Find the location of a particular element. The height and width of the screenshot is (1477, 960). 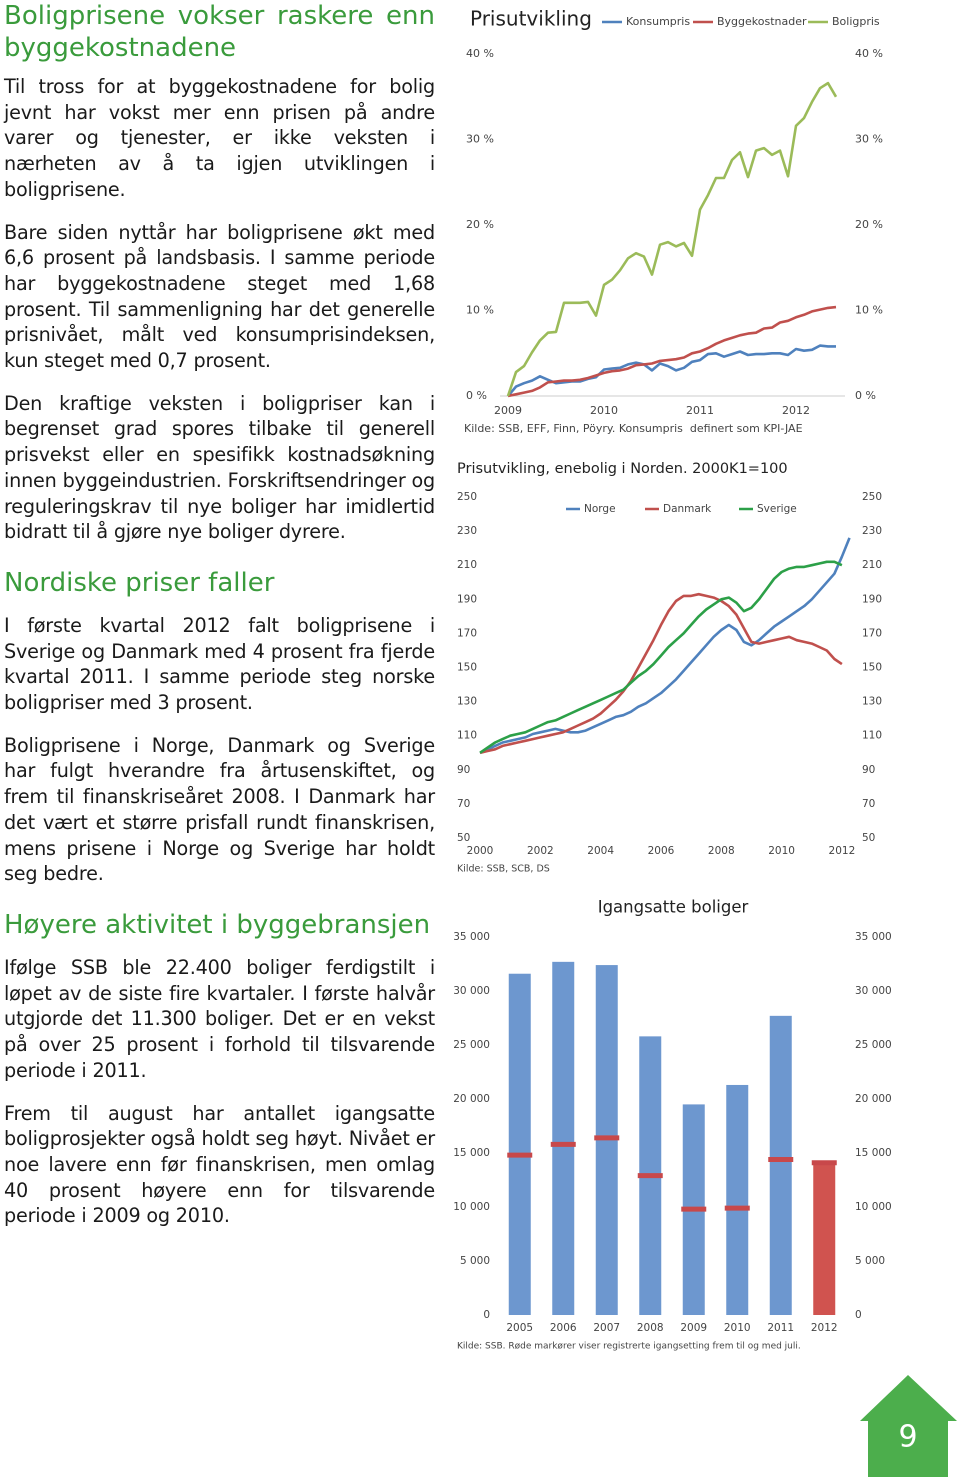

y-tick-label: 30 % is located at coordinates (480, 139).